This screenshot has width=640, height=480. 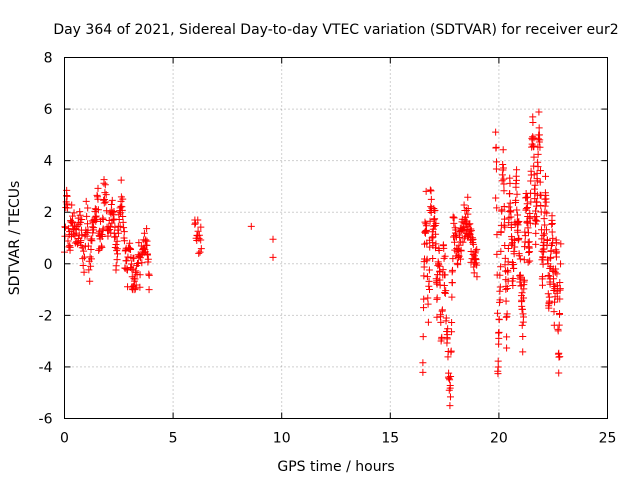 I want to click on x-tick-label: 15, so click(x=390, y=439).